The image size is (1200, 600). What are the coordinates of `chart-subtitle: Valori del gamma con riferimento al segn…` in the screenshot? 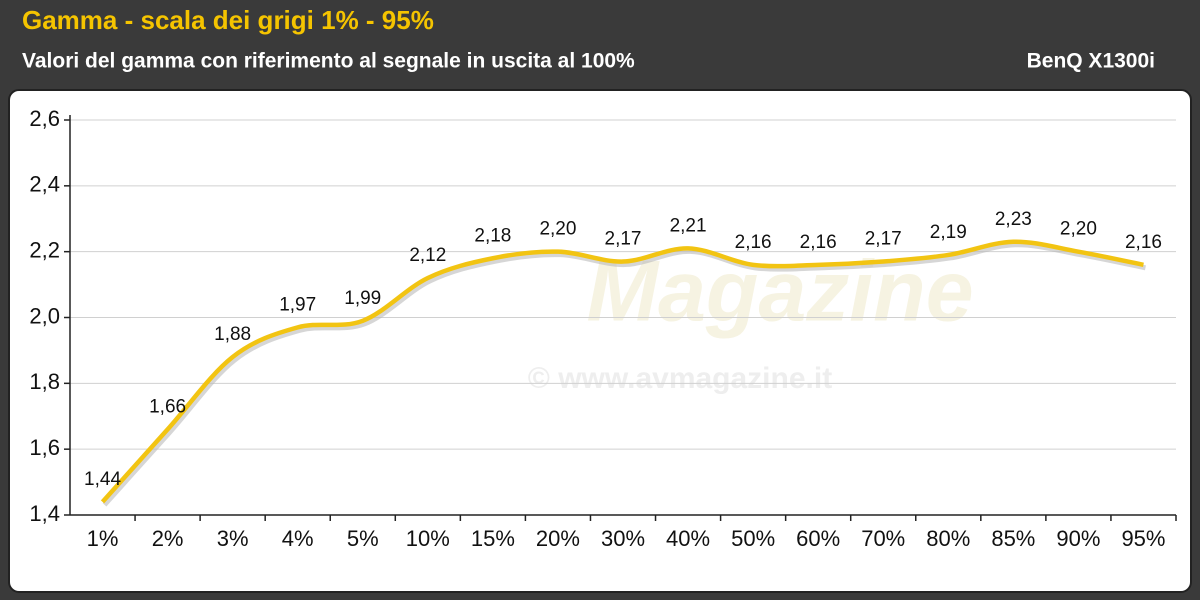 It's located at (328, 61).